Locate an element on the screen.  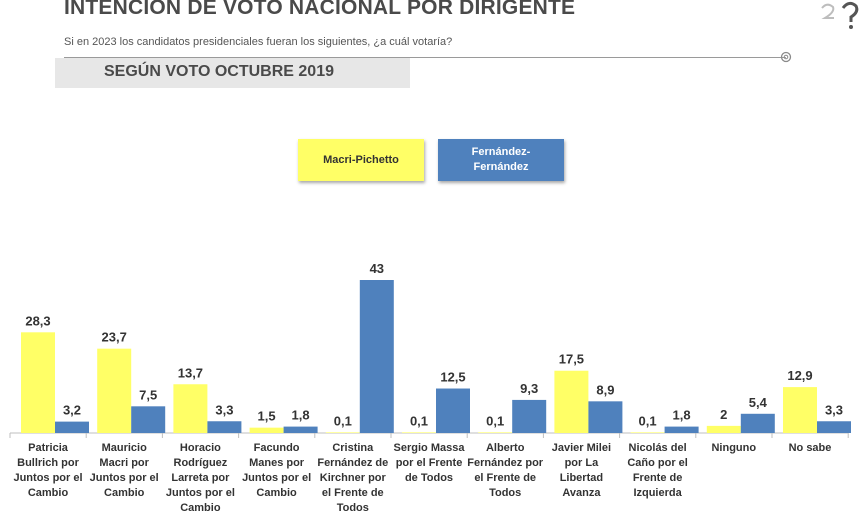
data-label: 12,9 is located at coordinates (799, 375).